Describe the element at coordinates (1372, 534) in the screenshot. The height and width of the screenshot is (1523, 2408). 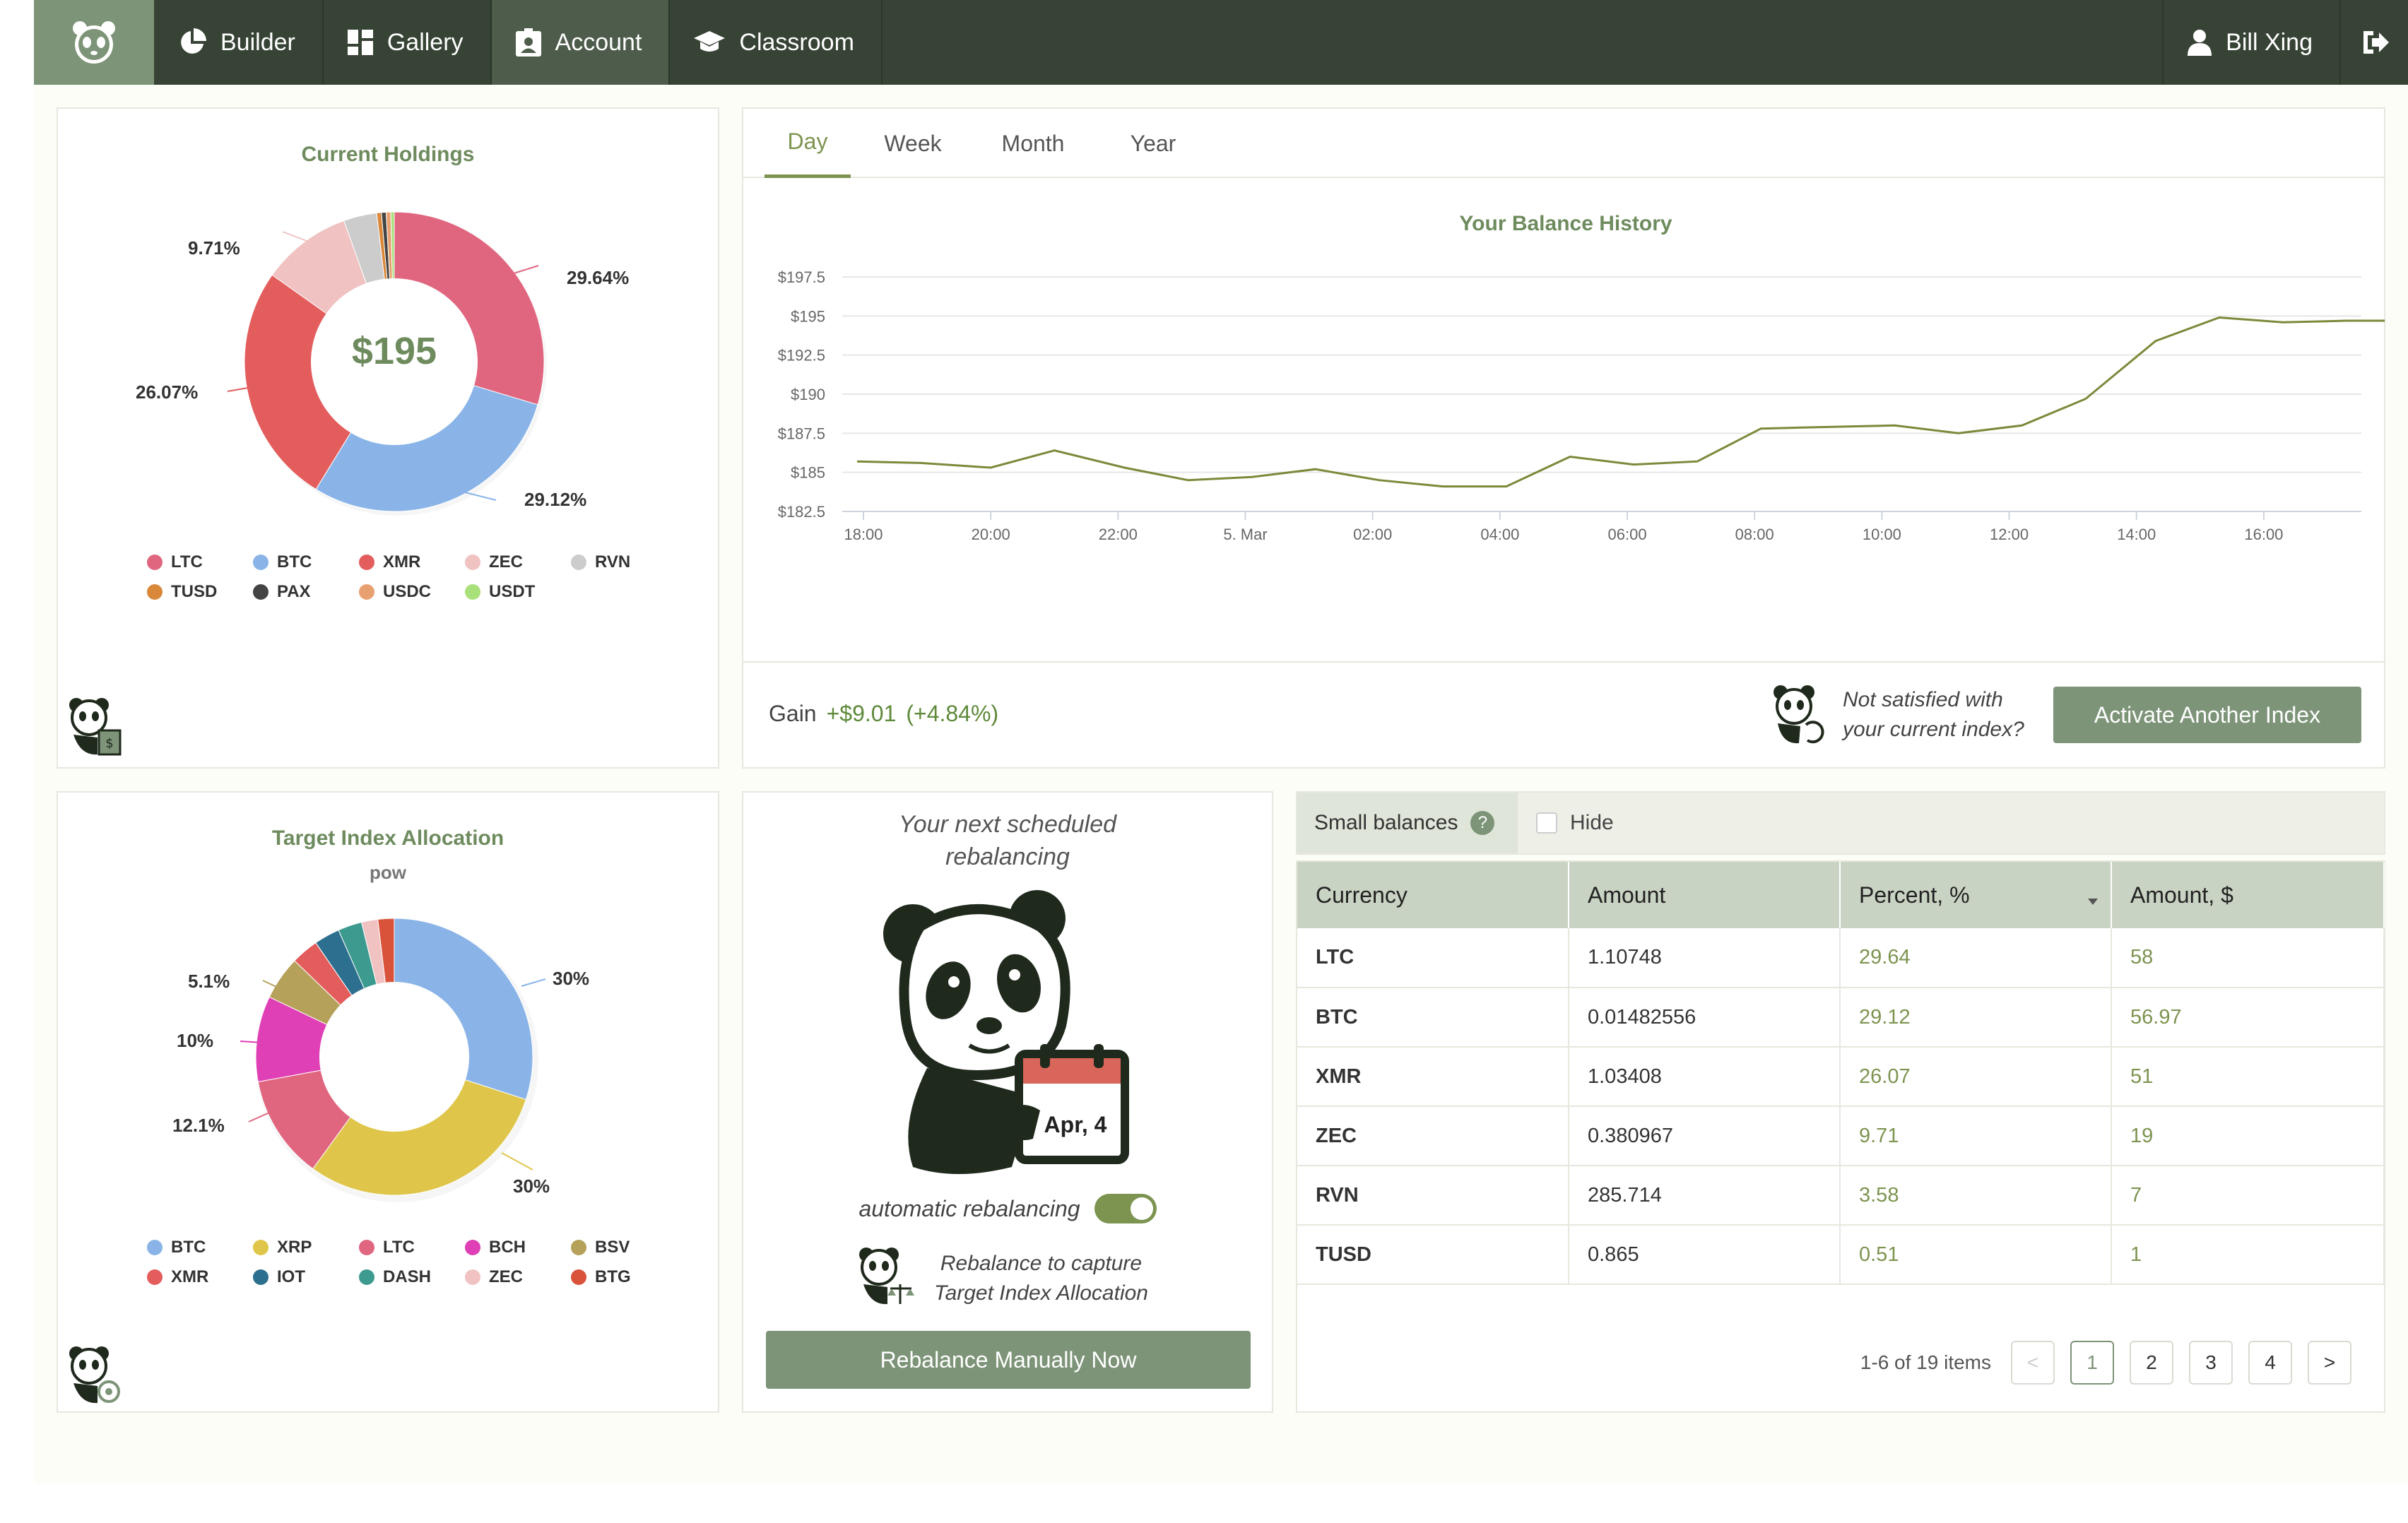
I see `x-tick-label: 02:00` at that location.